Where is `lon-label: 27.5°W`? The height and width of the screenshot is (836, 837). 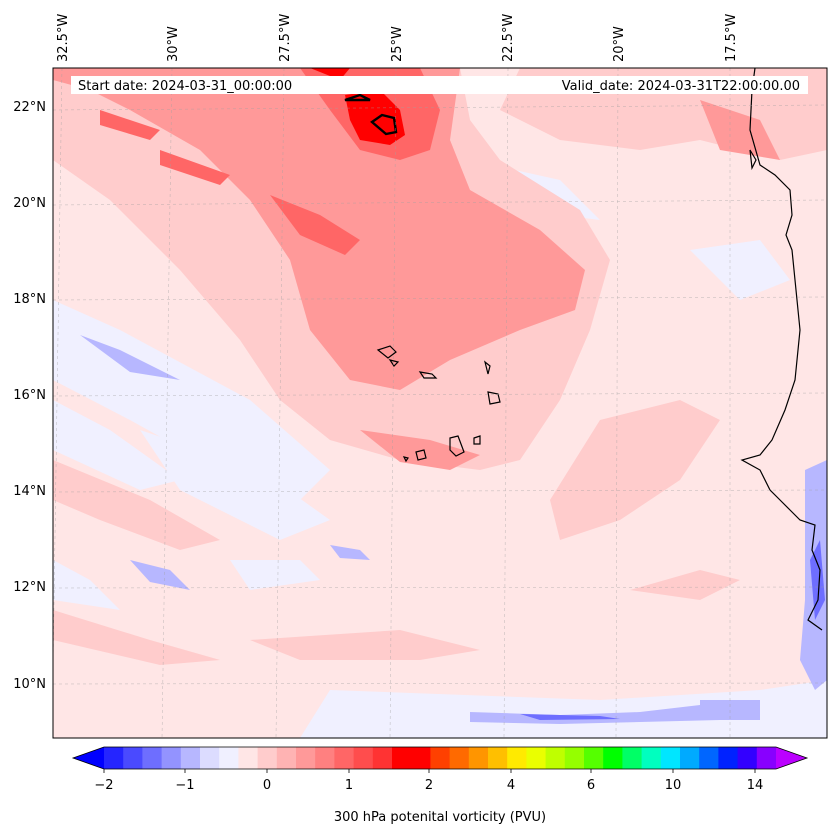
lon-label: 27.5°W is located at coordinates (285, 38).